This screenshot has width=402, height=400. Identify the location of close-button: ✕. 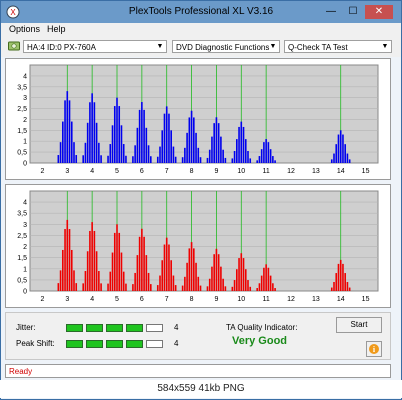
(379, 12).